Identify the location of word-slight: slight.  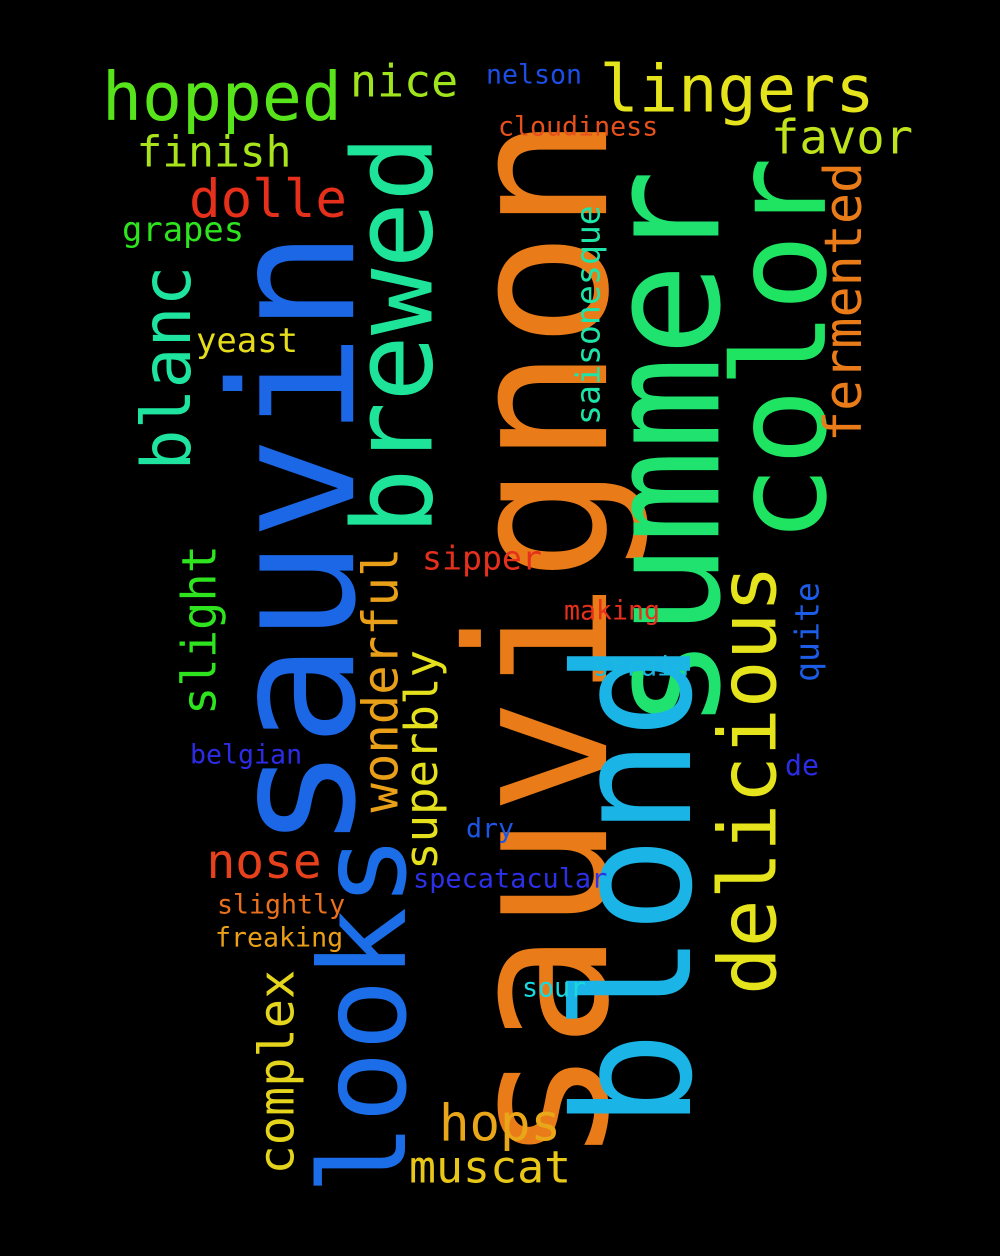
(200, 629).